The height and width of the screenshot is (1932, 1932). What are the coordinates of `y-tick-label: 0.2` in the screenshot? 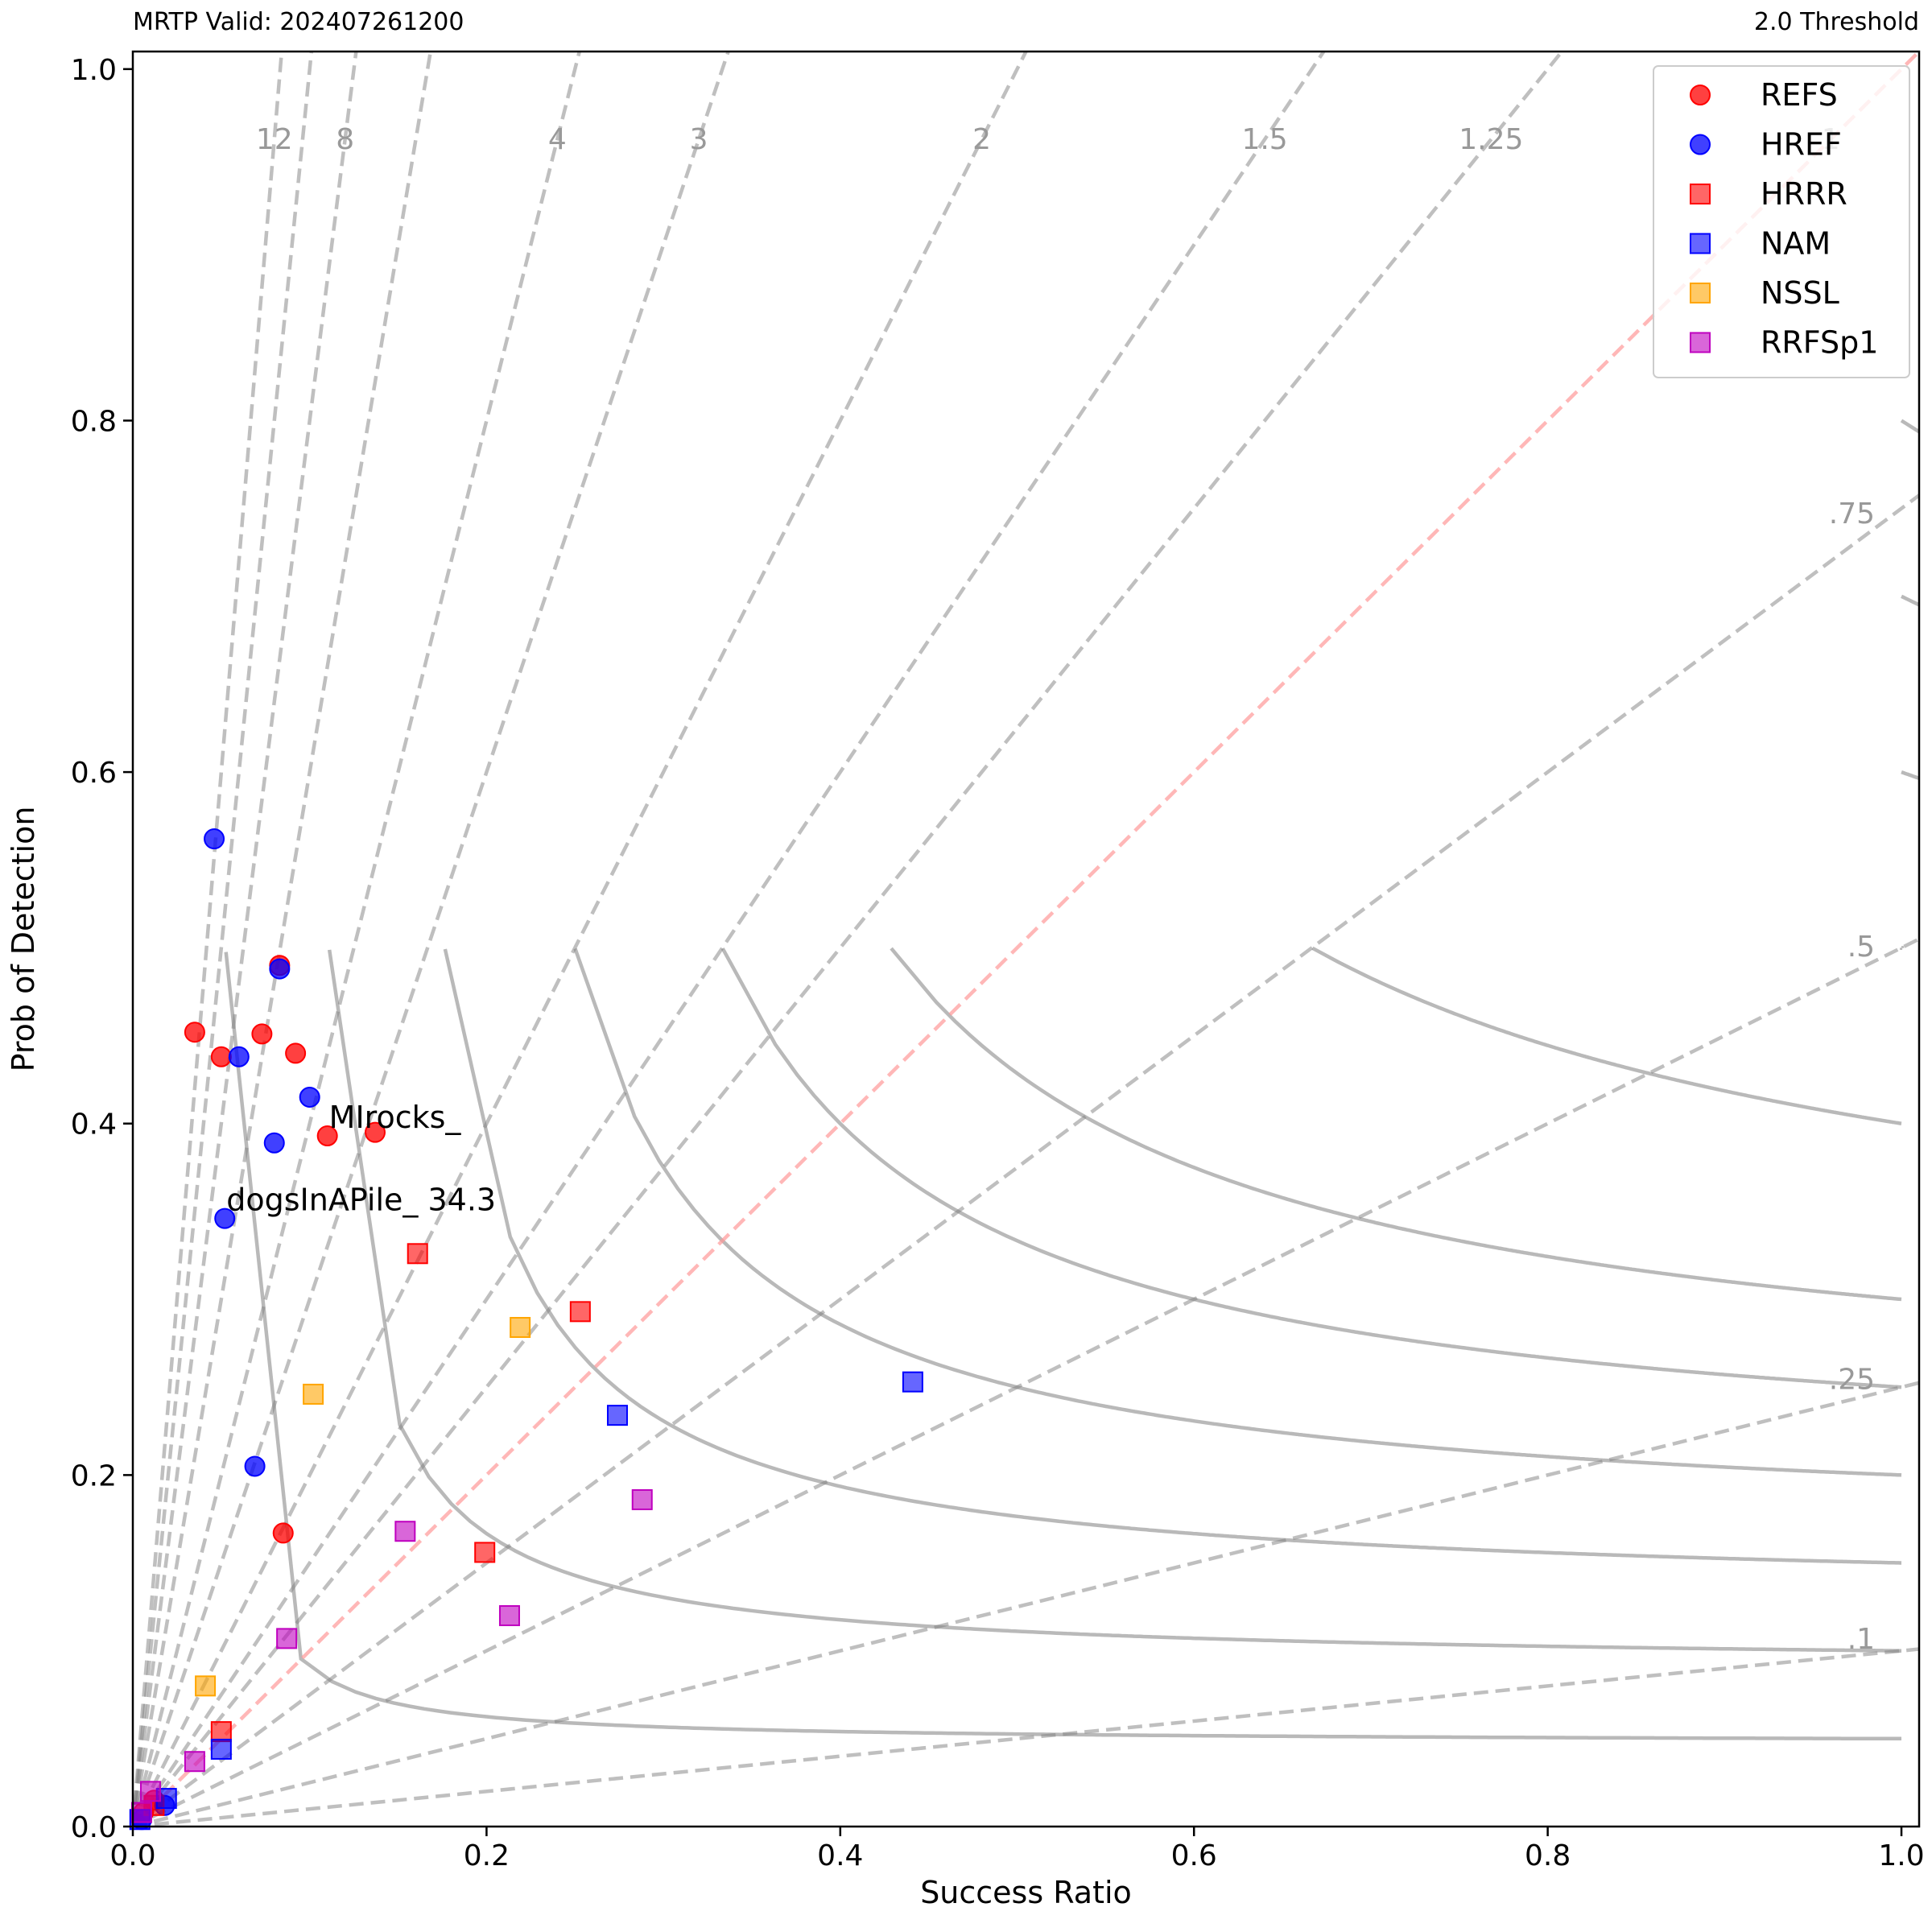 It's located at (94, 1475).